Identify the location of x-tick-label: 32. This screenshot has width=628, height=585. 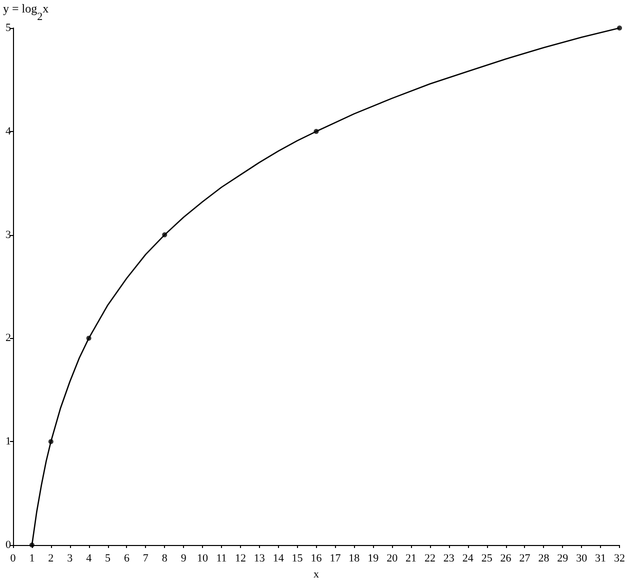
(619, 558).